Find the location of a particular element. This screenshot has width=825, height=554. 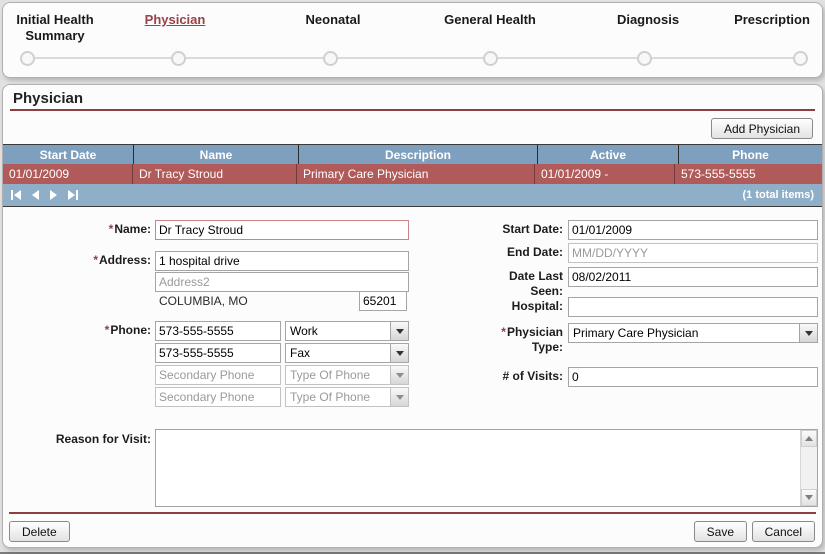

step-general-health: General Health is located at coordinates (490, 19).